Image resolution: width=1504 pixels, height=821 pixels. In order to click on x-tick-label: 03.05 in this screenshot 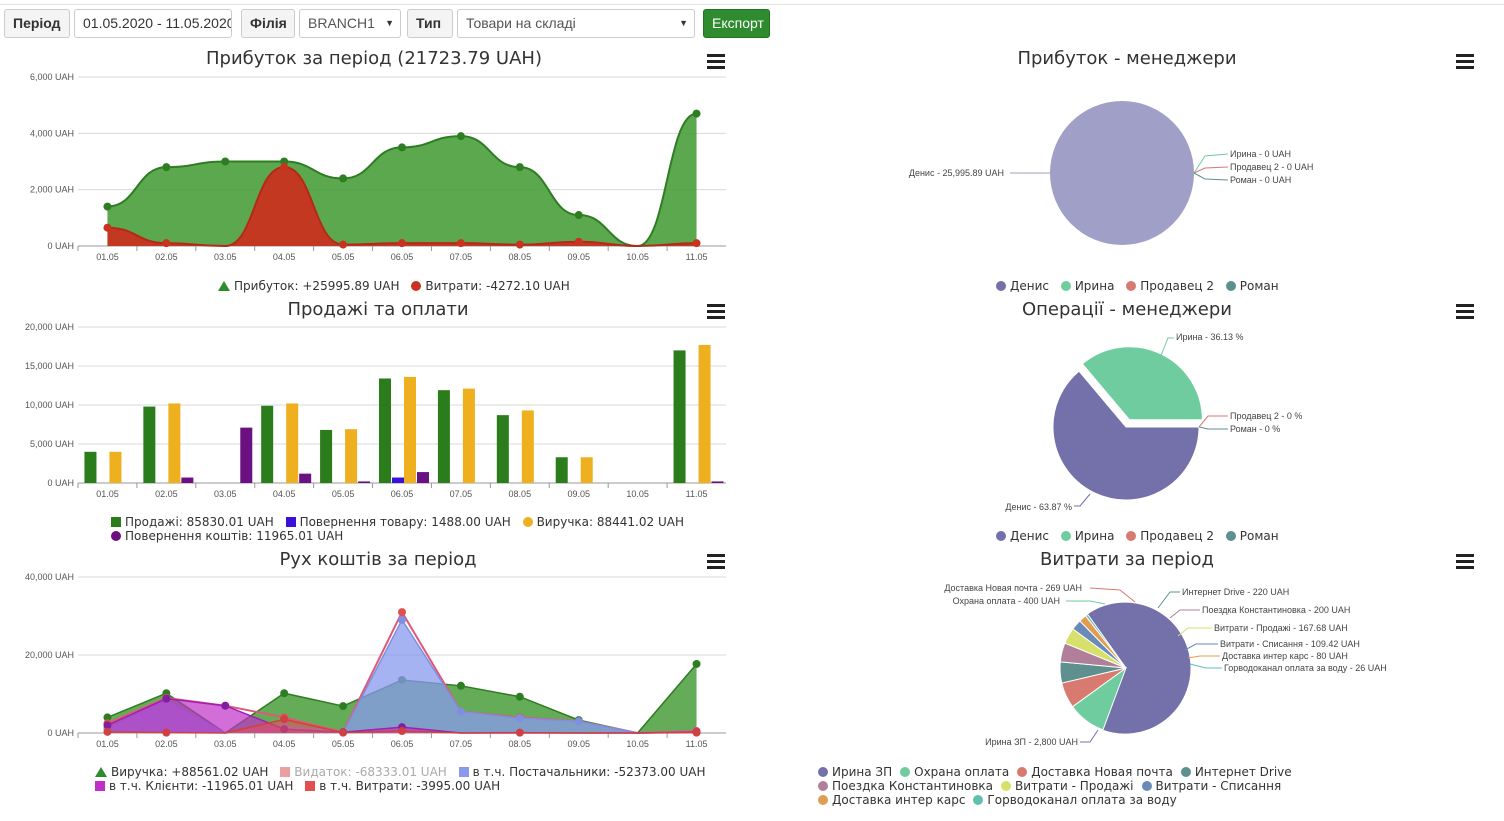, I will do `click(225, 494)`.